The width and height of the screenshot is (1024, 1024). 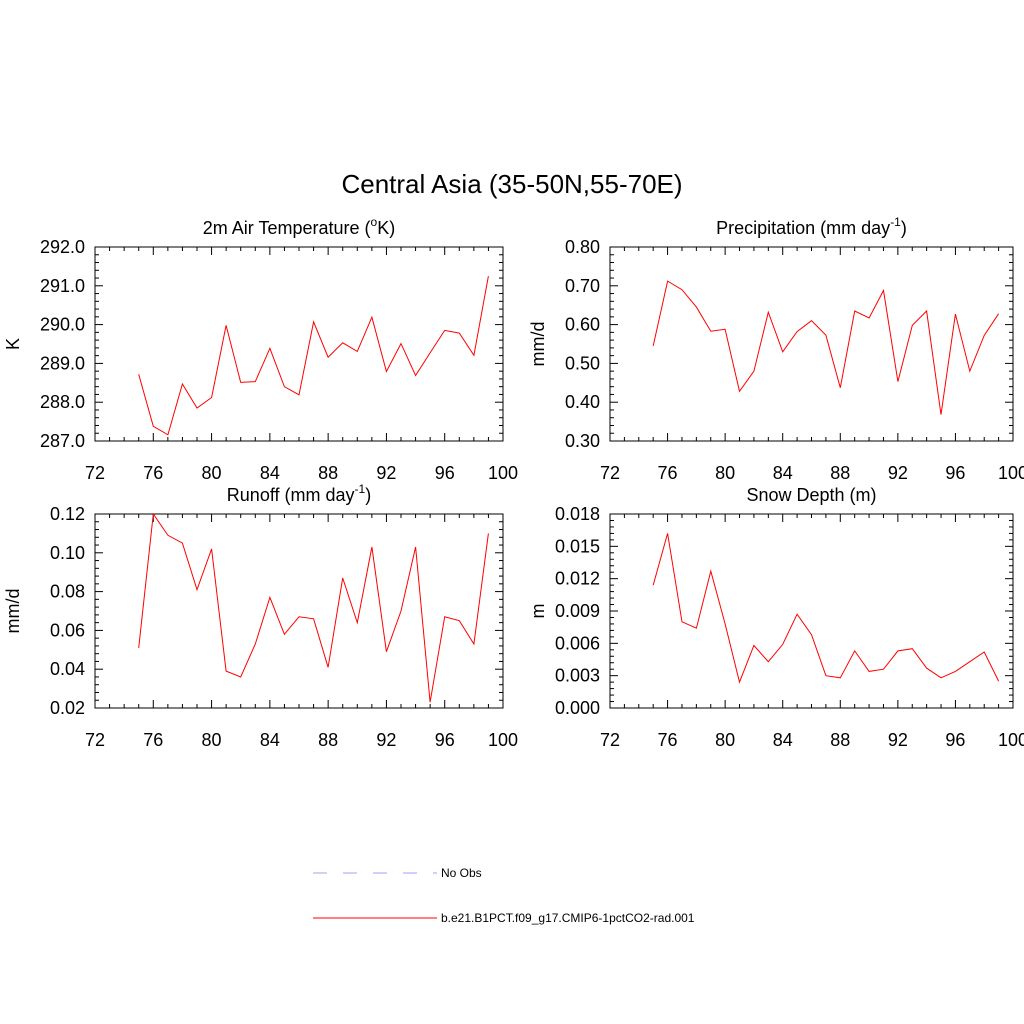 I want to click on panel-title-main: Runoff (mm day, so click(x=291, y=495).